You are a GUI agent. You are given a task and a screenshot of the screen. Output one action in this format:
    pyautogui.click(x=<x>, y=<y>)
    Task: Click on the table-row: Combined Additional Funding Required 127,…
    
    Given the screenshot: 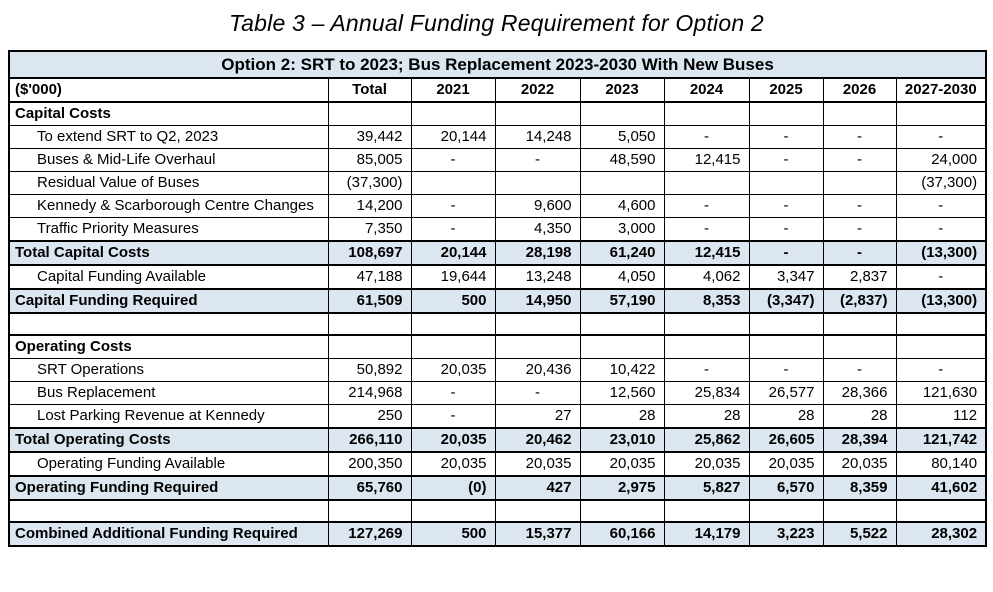 What is the action you would take?
    pyautogui.click(x=497, y=534)
    